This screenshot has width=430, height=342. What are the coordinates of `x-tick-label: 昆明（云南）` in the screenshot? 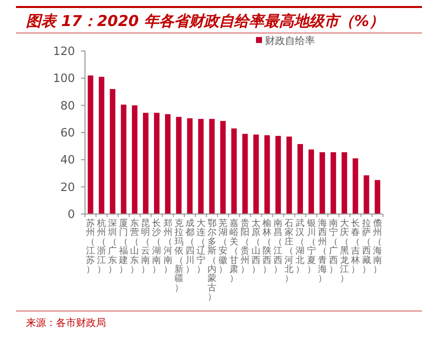 It's located at (145, 246).